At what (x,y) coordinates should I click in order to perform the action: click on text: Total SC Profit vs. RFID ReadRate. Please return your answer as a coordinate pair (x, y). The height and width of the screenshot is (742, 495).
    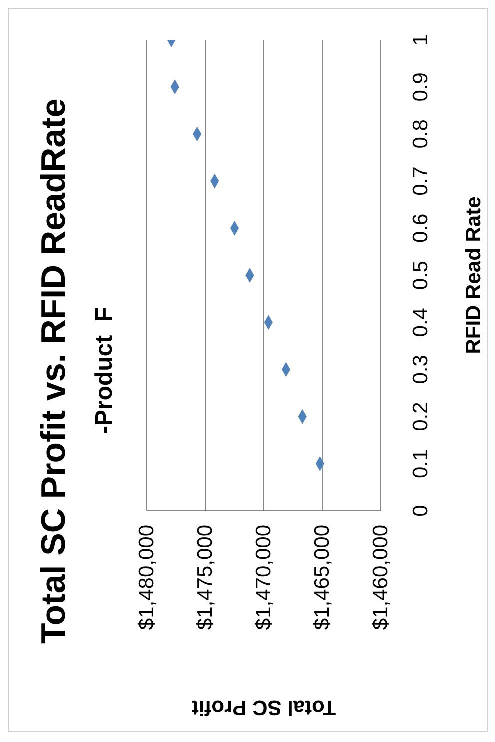
    Looking at the image, I should click on (54, 371).